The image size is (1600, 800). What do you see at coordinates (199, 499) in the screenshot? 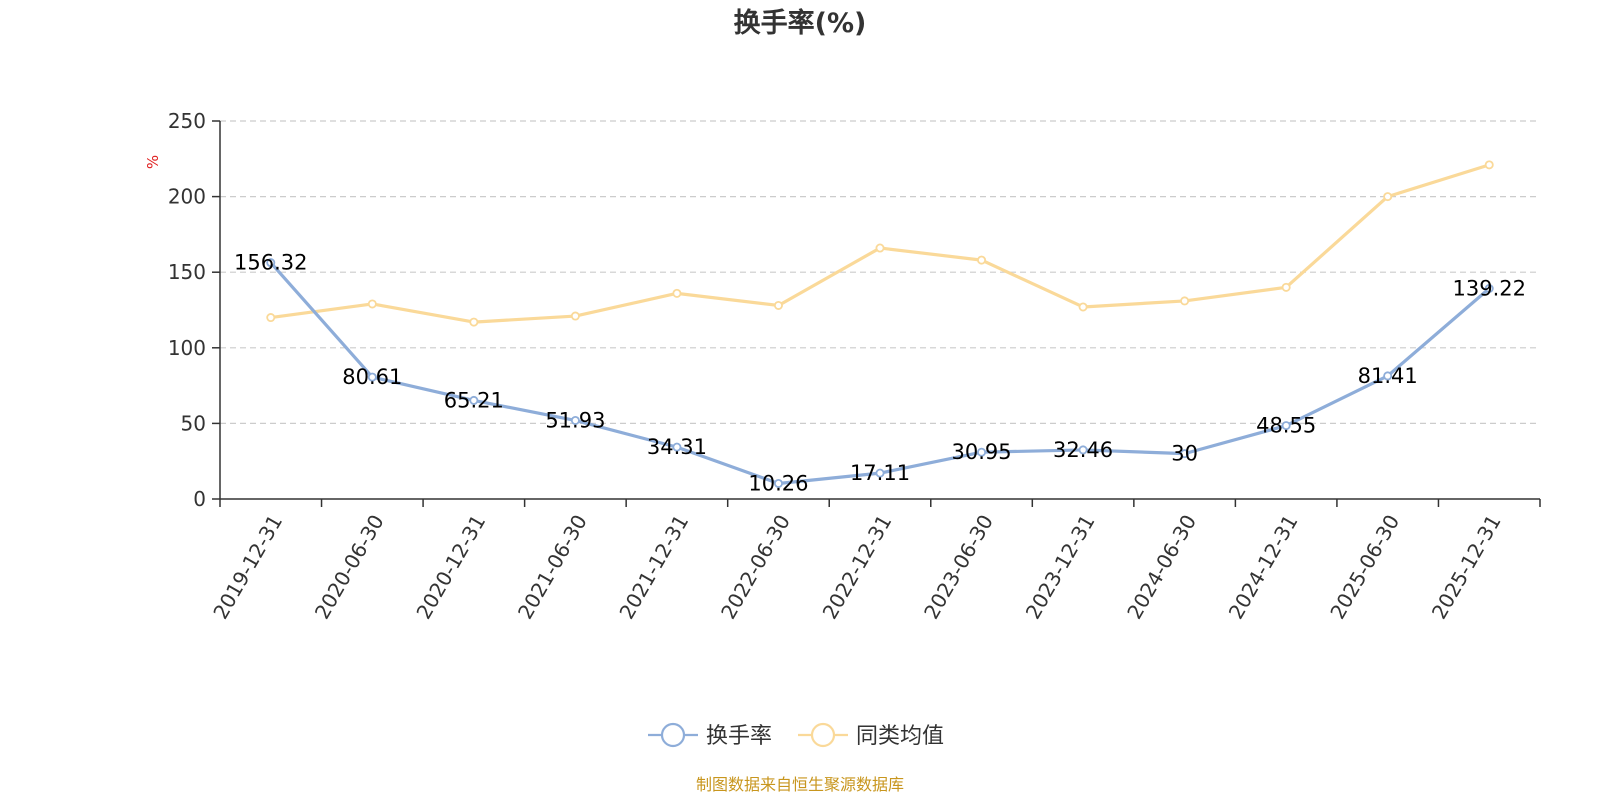
I see `y-tick-label: 0` at bounding box center [199, 499].